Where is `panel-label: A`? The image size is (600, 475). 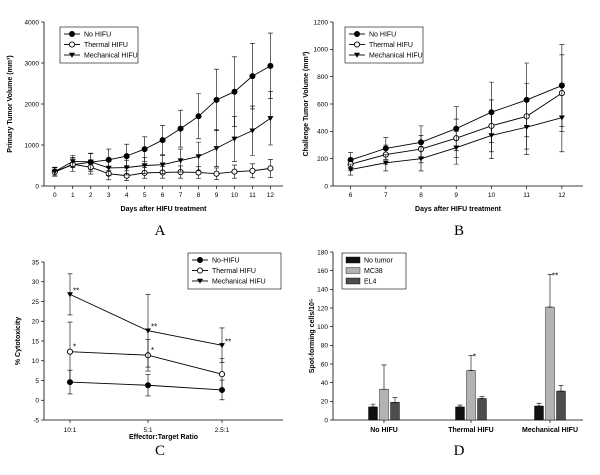 panel-label: A is located at coordinates (160, 231).